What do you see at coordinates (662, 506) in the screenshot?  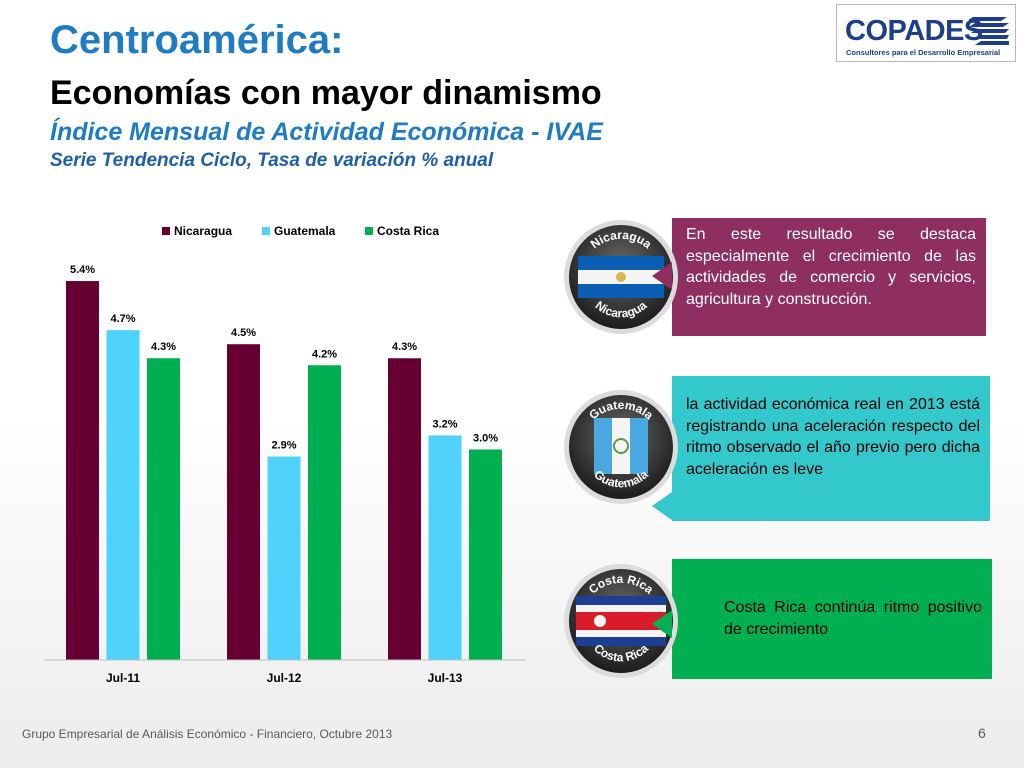 I see `guatemala-callout-pointer` at bounding box center [662, 506].